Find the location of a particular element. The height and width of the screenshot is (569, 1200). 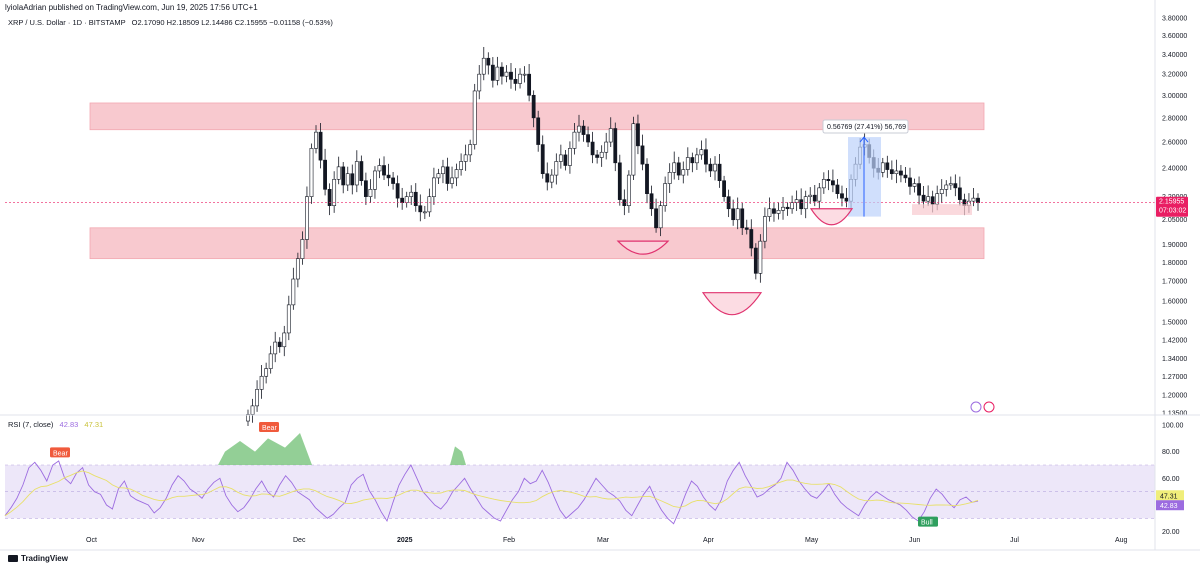

price-tick-17: 1.27000 is located at coordinates (1174, 377).